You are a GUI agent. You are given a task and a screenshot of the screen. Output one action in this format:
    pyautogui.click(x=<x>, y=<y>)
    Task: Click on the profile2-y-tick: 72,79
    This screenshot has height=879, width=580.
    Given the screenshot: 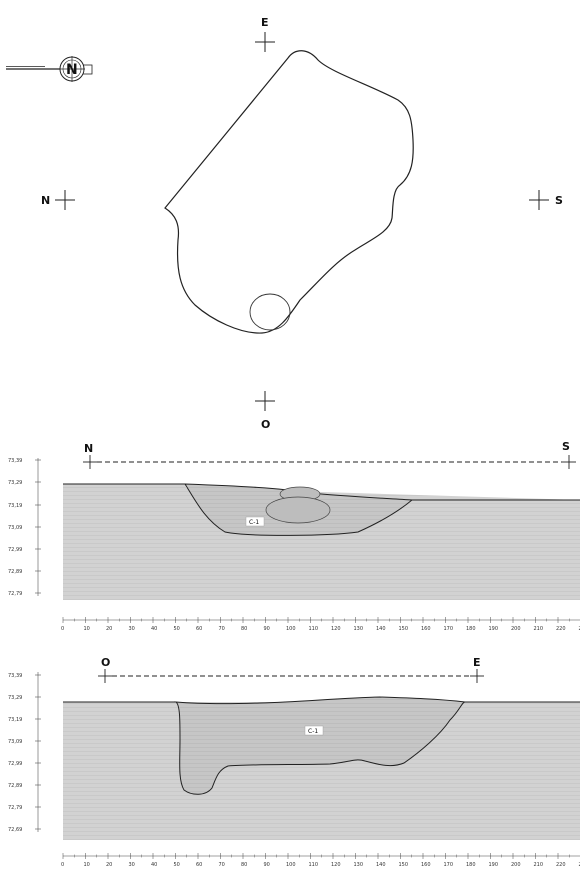 What is the action you would take?
    pyautogui.click(x=15, y=808)
    